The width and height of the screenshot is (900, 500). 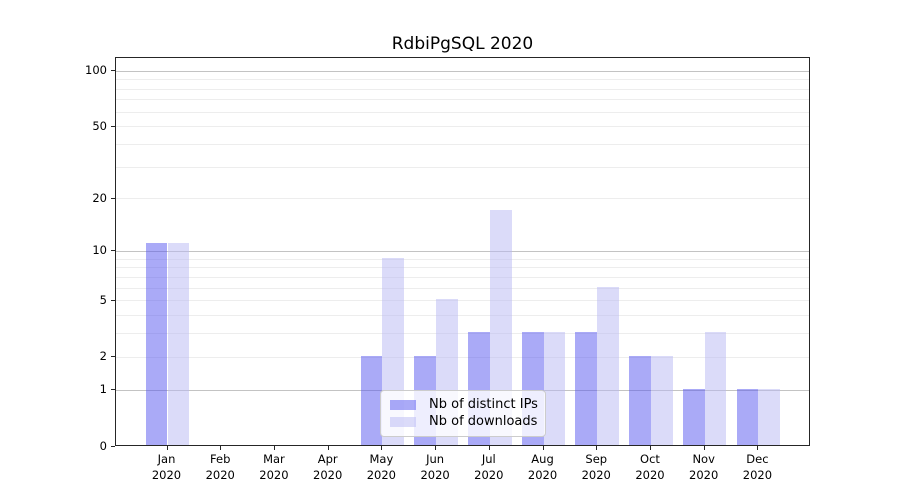 What do you see at coordinates (327, 459) in the screenshot?
I see `x-tick-month: Apr` at bounding box center [327, 459].